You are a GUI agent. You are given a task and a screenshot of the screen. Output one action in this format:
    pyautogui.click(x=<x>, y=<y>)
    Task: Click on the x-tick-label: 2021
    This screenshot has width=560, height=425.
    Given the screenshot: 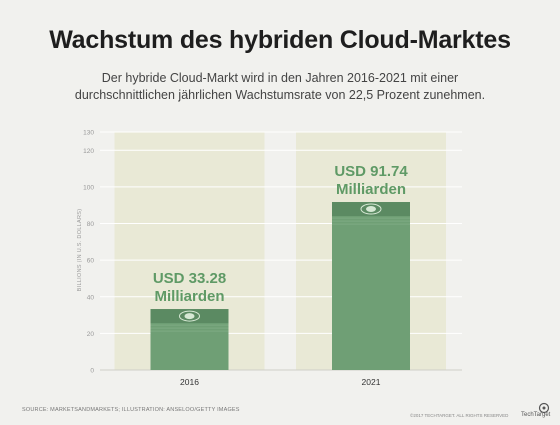 What is the action you would take?
    pyautogui.click(x=371, y=382)
    